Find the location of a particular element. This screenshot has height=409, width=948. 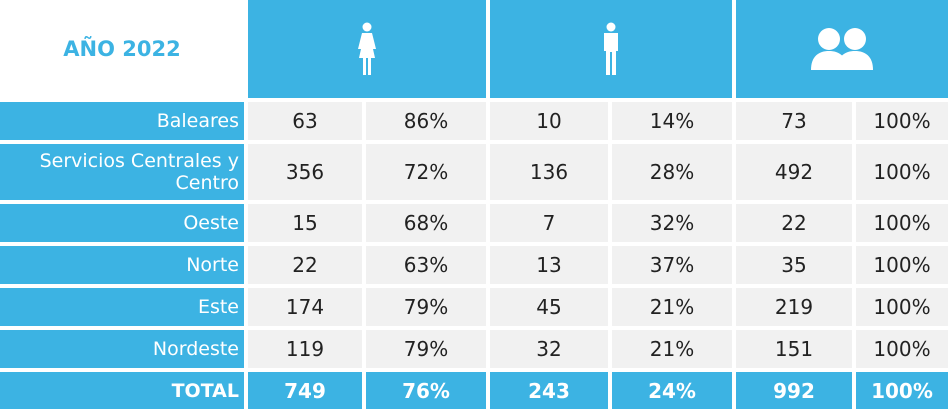

male-header is located at coordinates (611, 49).